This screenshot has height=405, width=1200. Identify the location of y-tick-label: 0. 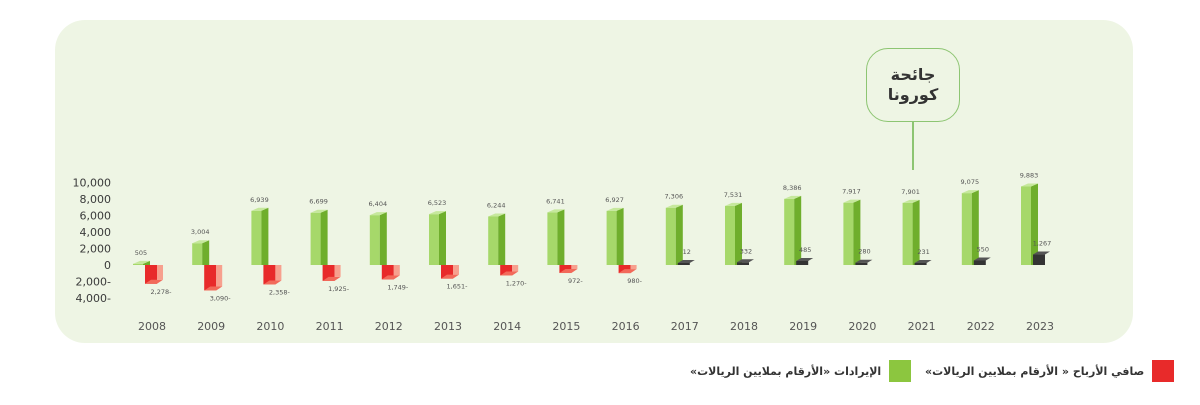
(107, 265).